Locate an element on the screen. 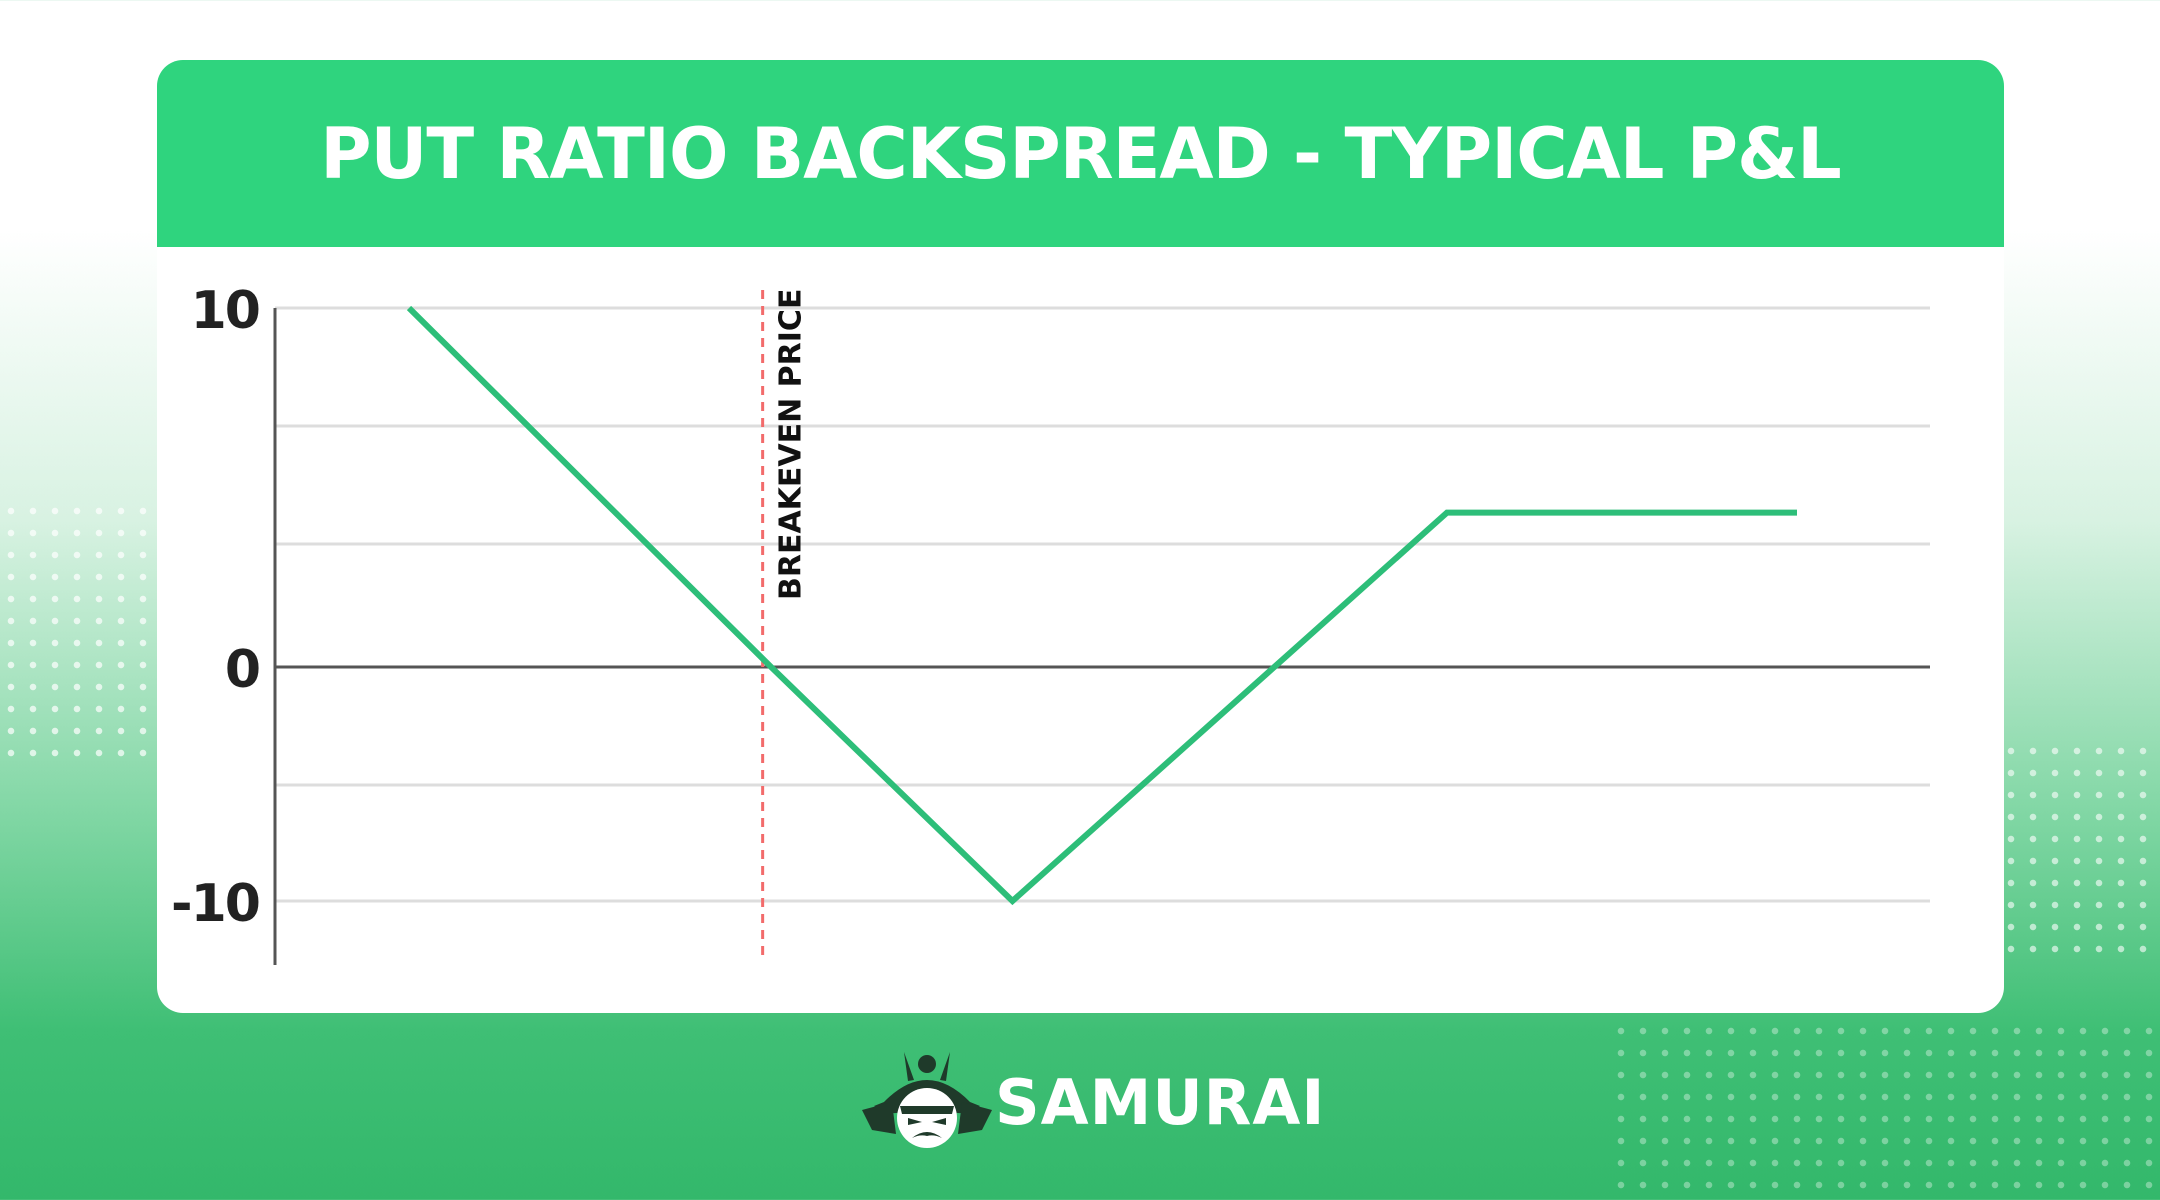 The height and width of the screenshot is (1200, 2160). y-tick-label: -10 is located at coordinates (215, 904).